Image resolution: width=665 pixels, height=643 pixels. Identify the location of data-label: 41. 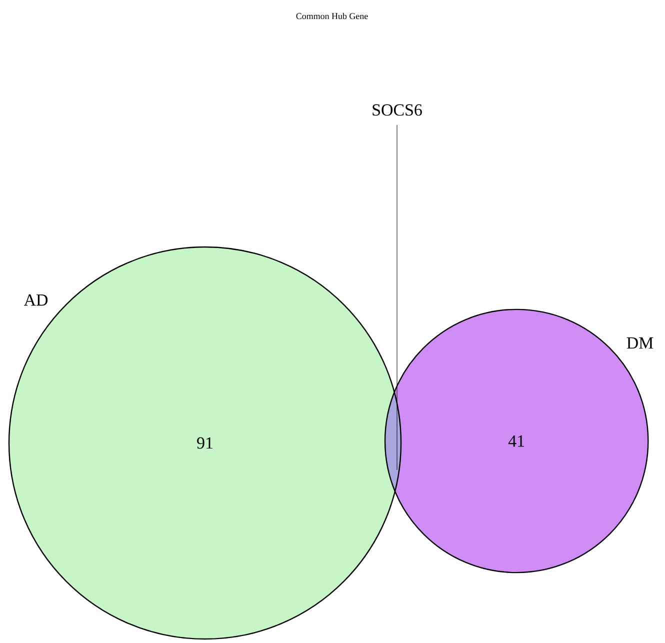
(516, 441).